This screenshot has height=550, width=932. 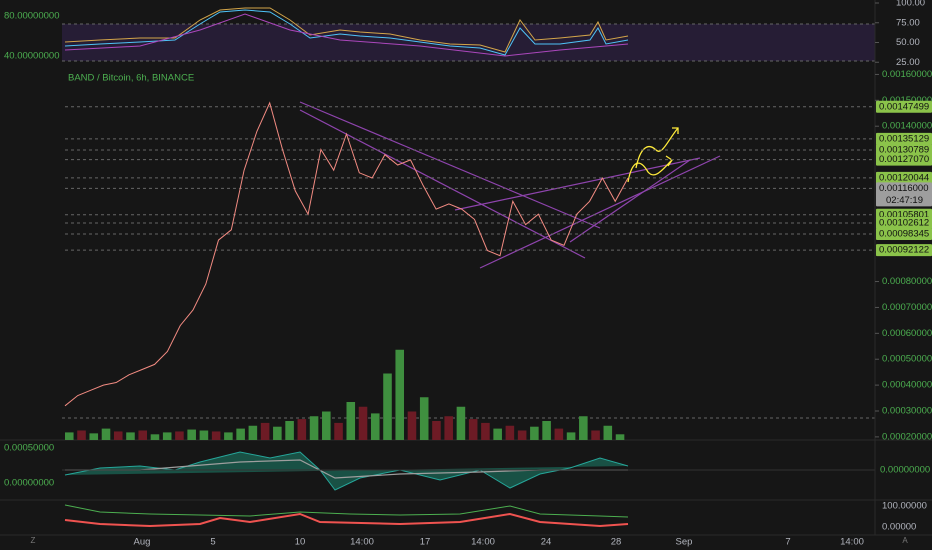 What do you see at coordinates (907, 100) in the screenshot?
I see `y-tick-label: 0.00150000` at bounding box center [907, 100].